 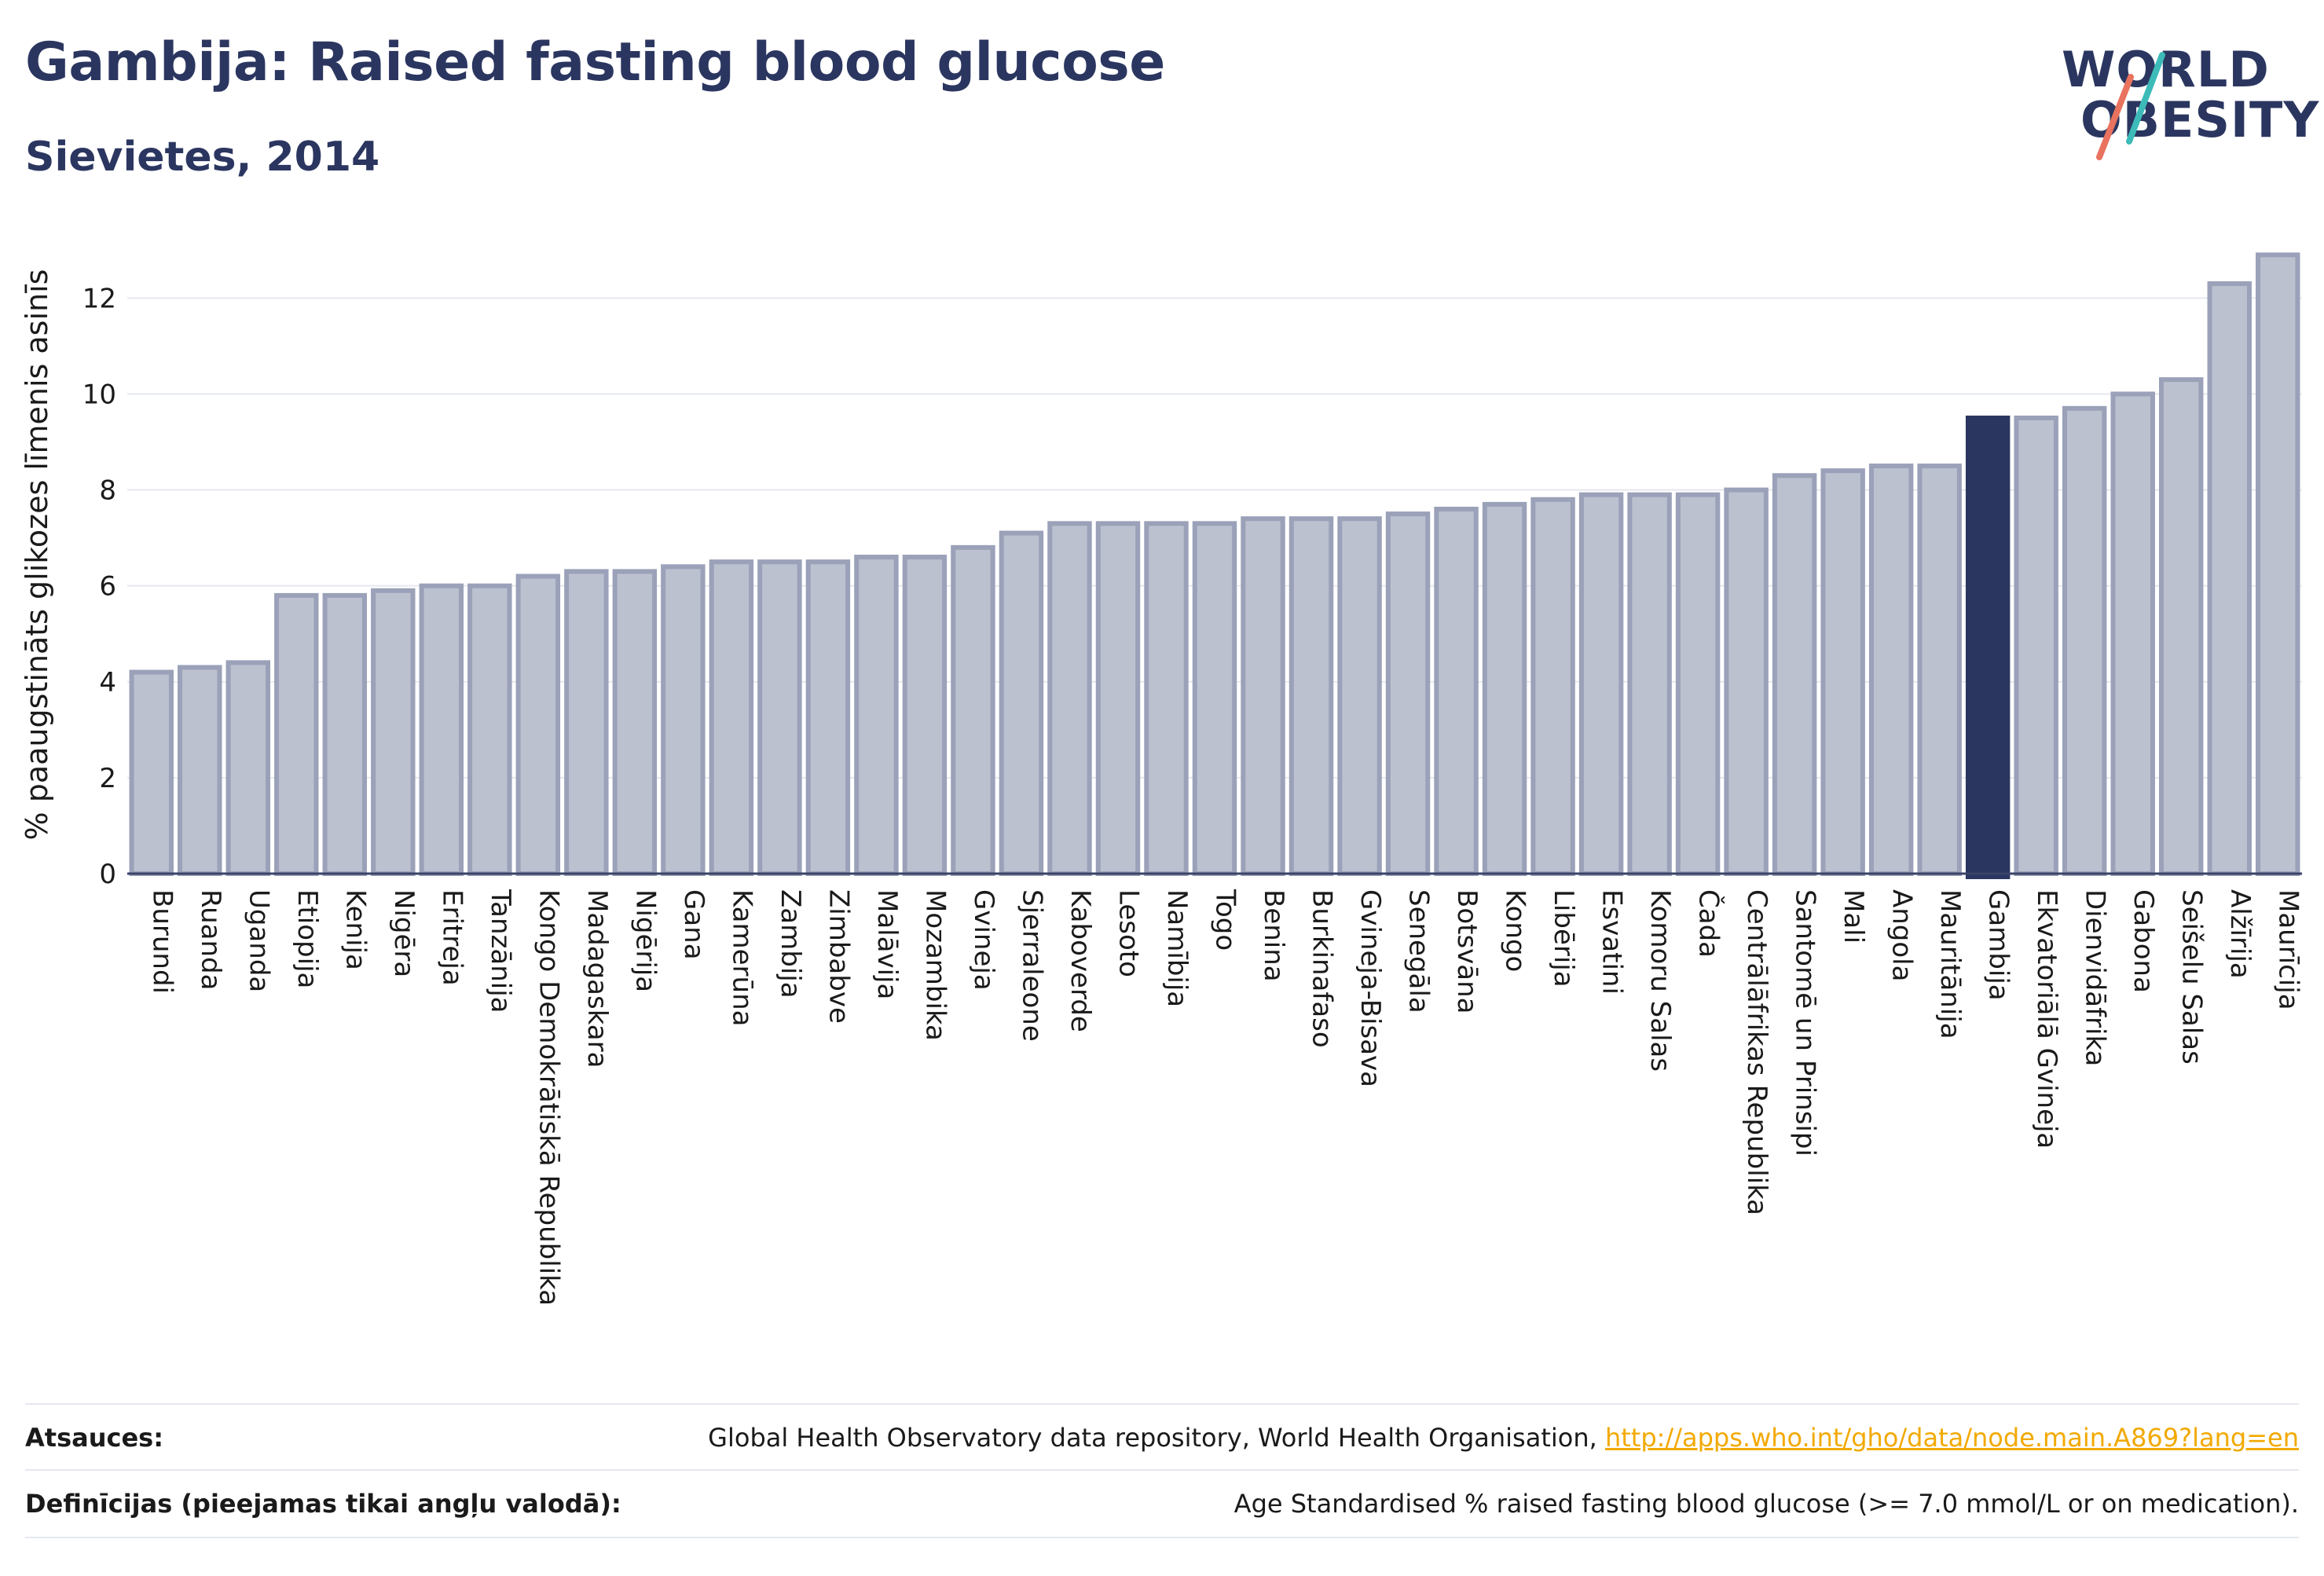 What do you see at coordinates (1998, 945) in the screenshot?
I see `x-tick-label: Gambija` at bounding box center [1998, 945].